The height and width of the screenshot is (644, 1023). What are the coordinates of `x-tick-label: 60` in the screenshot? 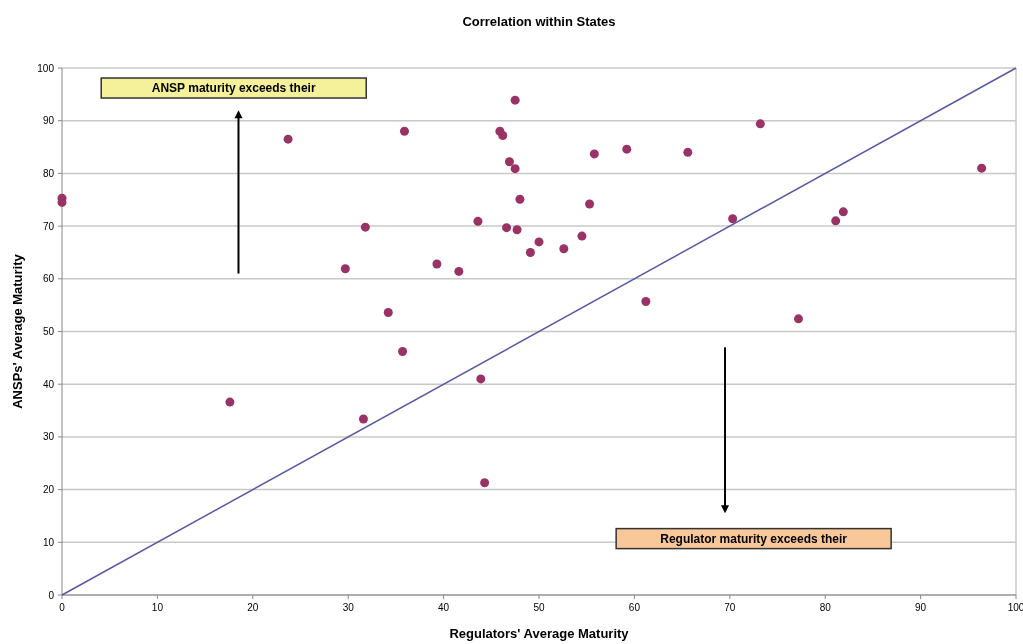 It's located at (634, 607).